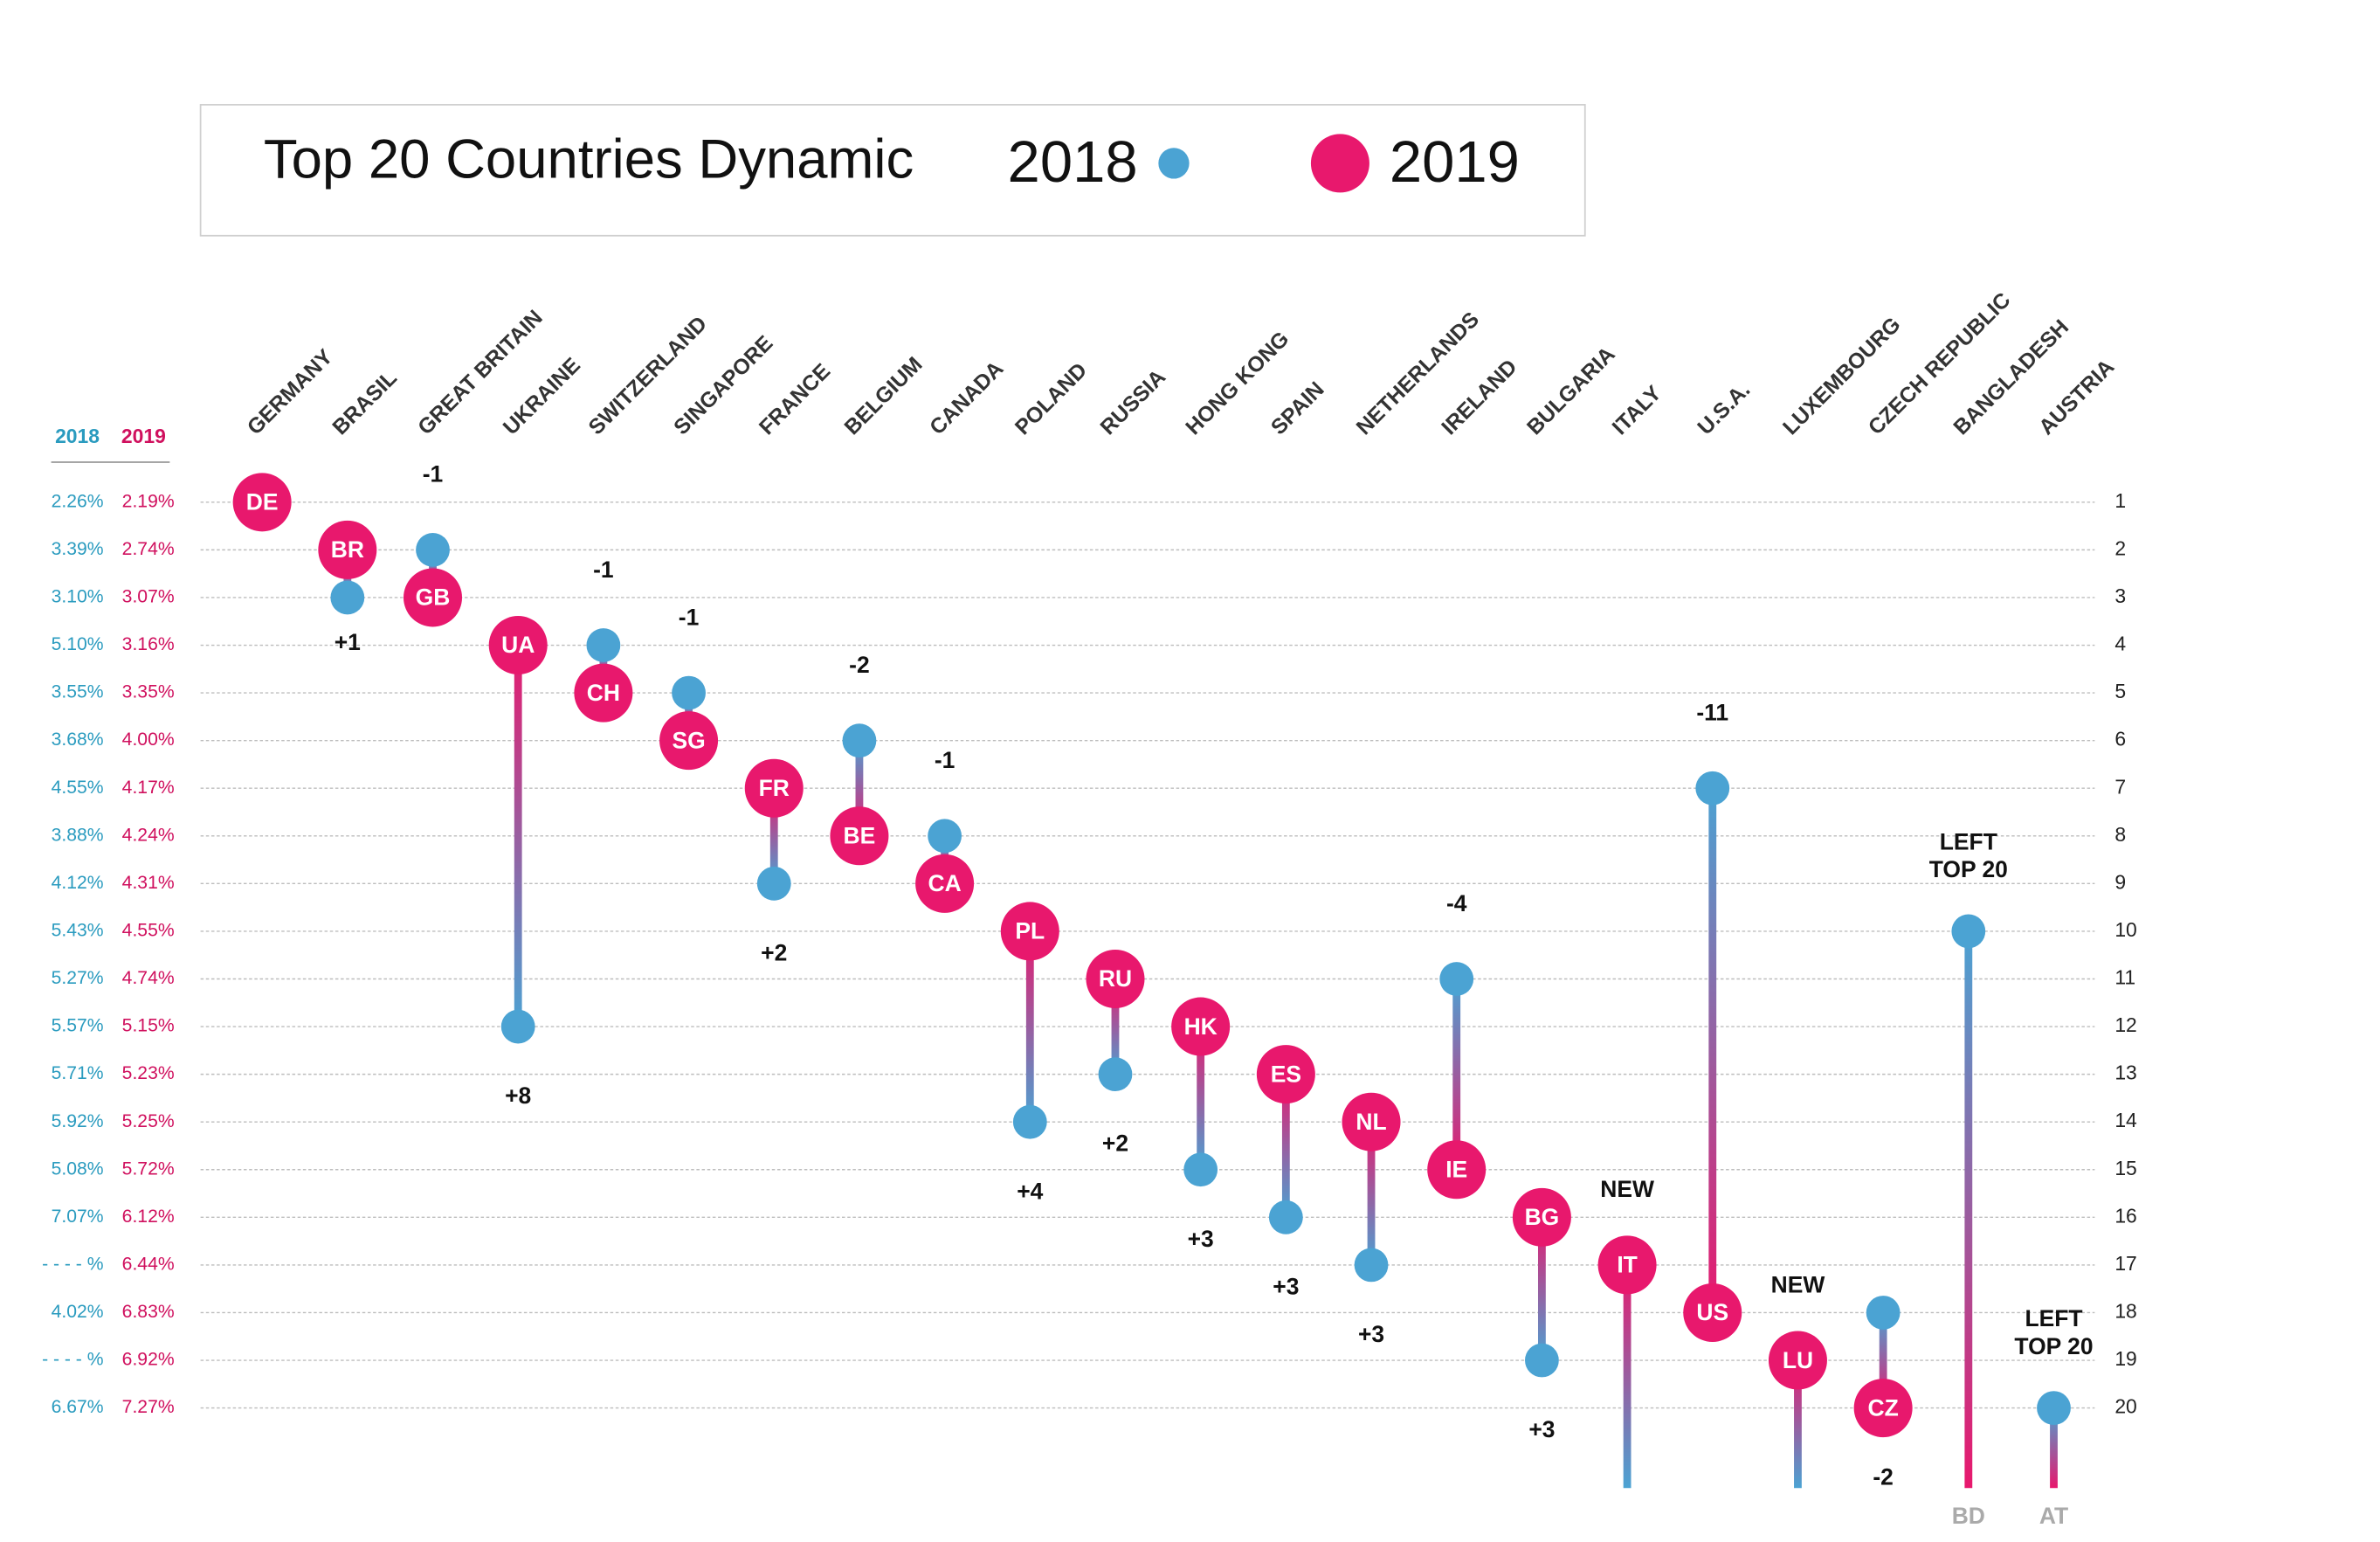 This screenshot has width=2380, height=1542. I want to click on share-value: 6.12%, so click(148, 1217).